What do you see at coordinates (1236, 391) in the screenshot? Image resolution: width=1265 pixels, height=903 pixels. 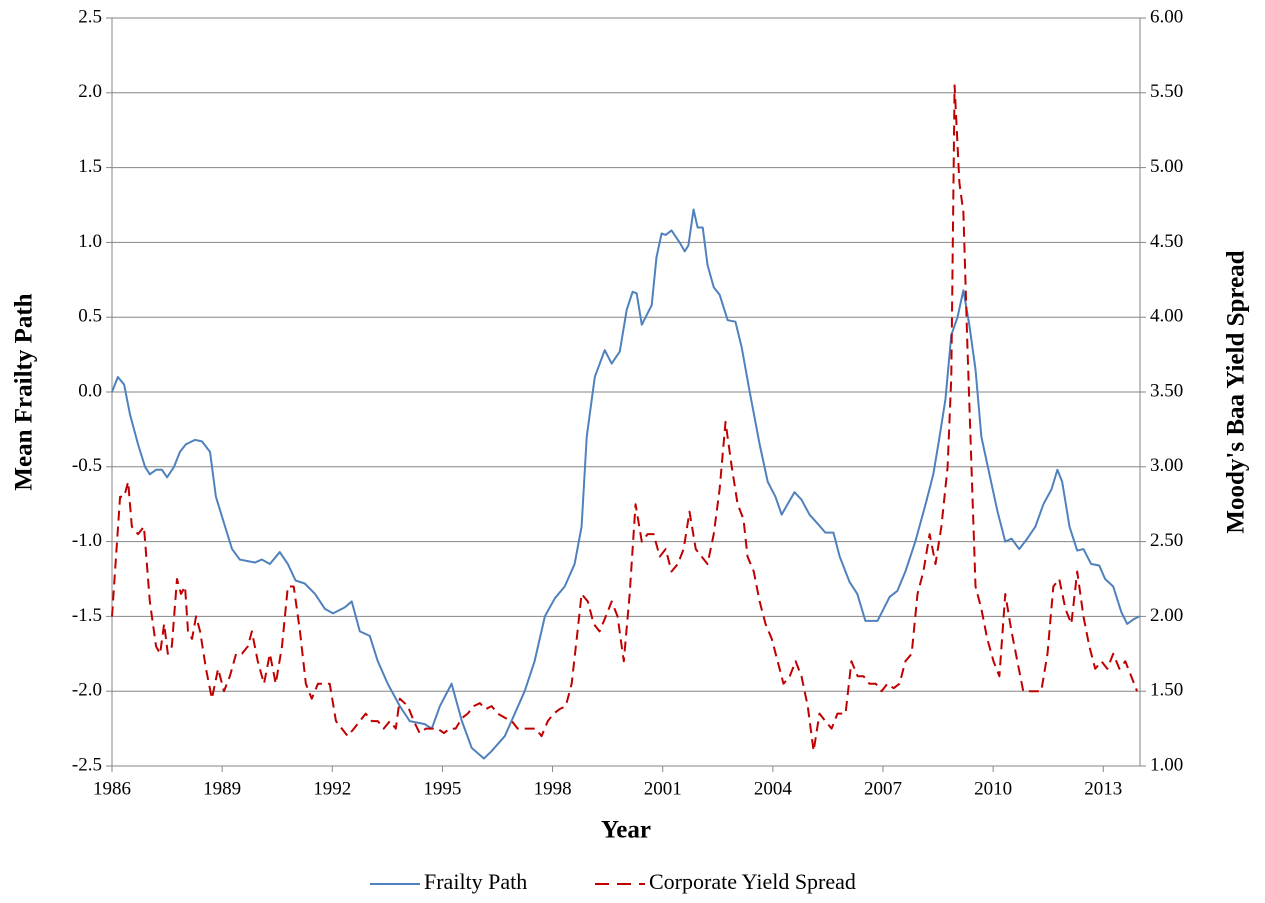 I see `y2-axis-title: Moody's Baa Yield Spread` at bounding box center [1236, 391].